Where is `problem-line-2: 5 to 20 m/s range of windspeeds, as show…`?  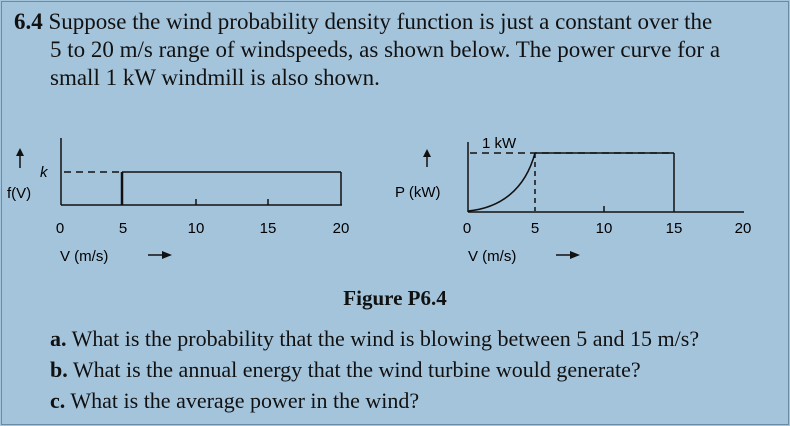 problem-line-2: 5 to 20 m/s range of windspeeds, as show… is located at coordinates (385, 49).